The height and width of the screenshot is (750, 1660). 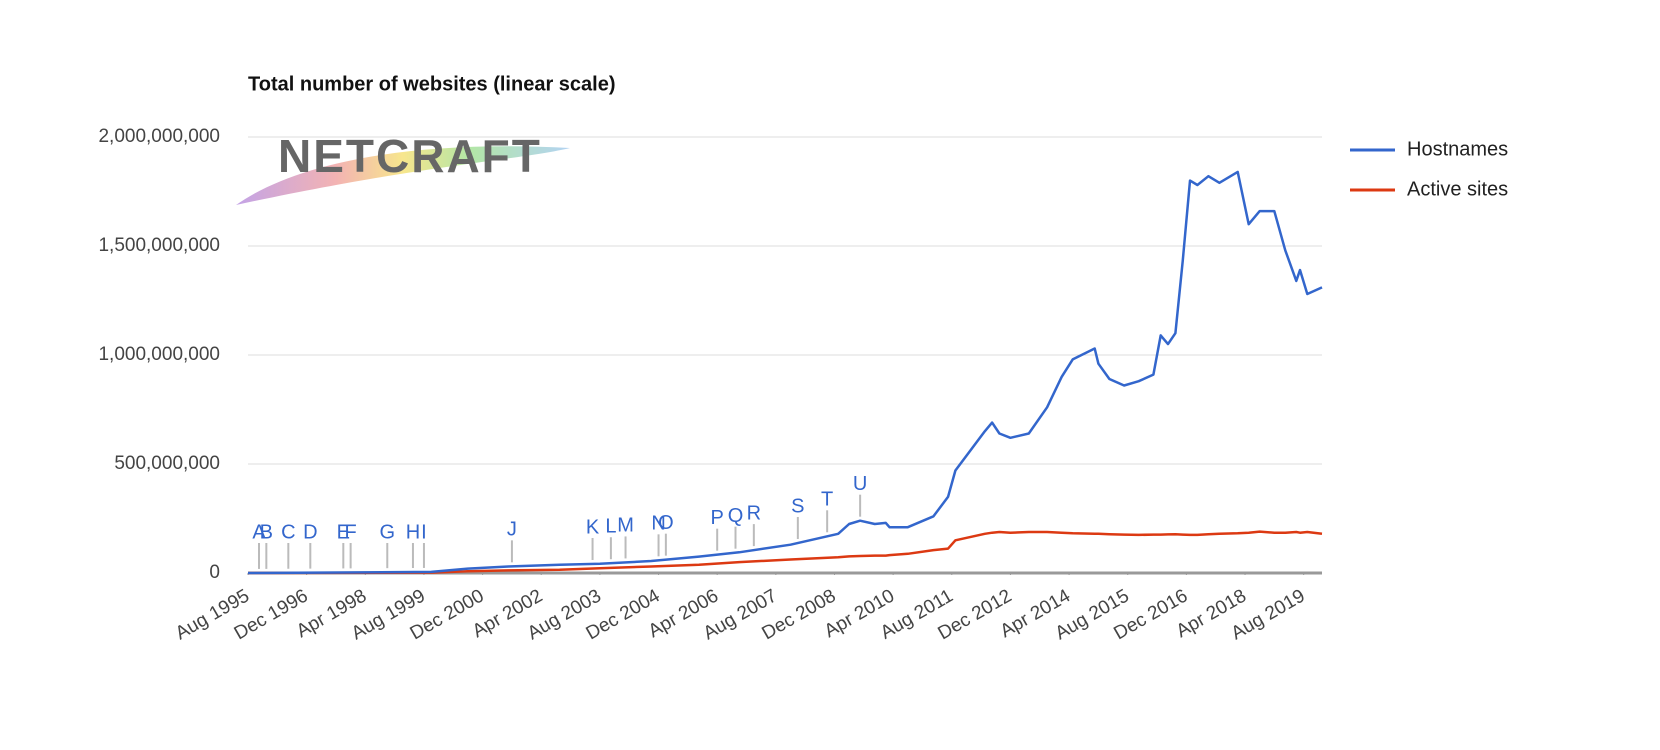 What do you see at coordinates (593, 527) in the screenshot?
I see `annotation-label: K` at bounding box center [593, 527].